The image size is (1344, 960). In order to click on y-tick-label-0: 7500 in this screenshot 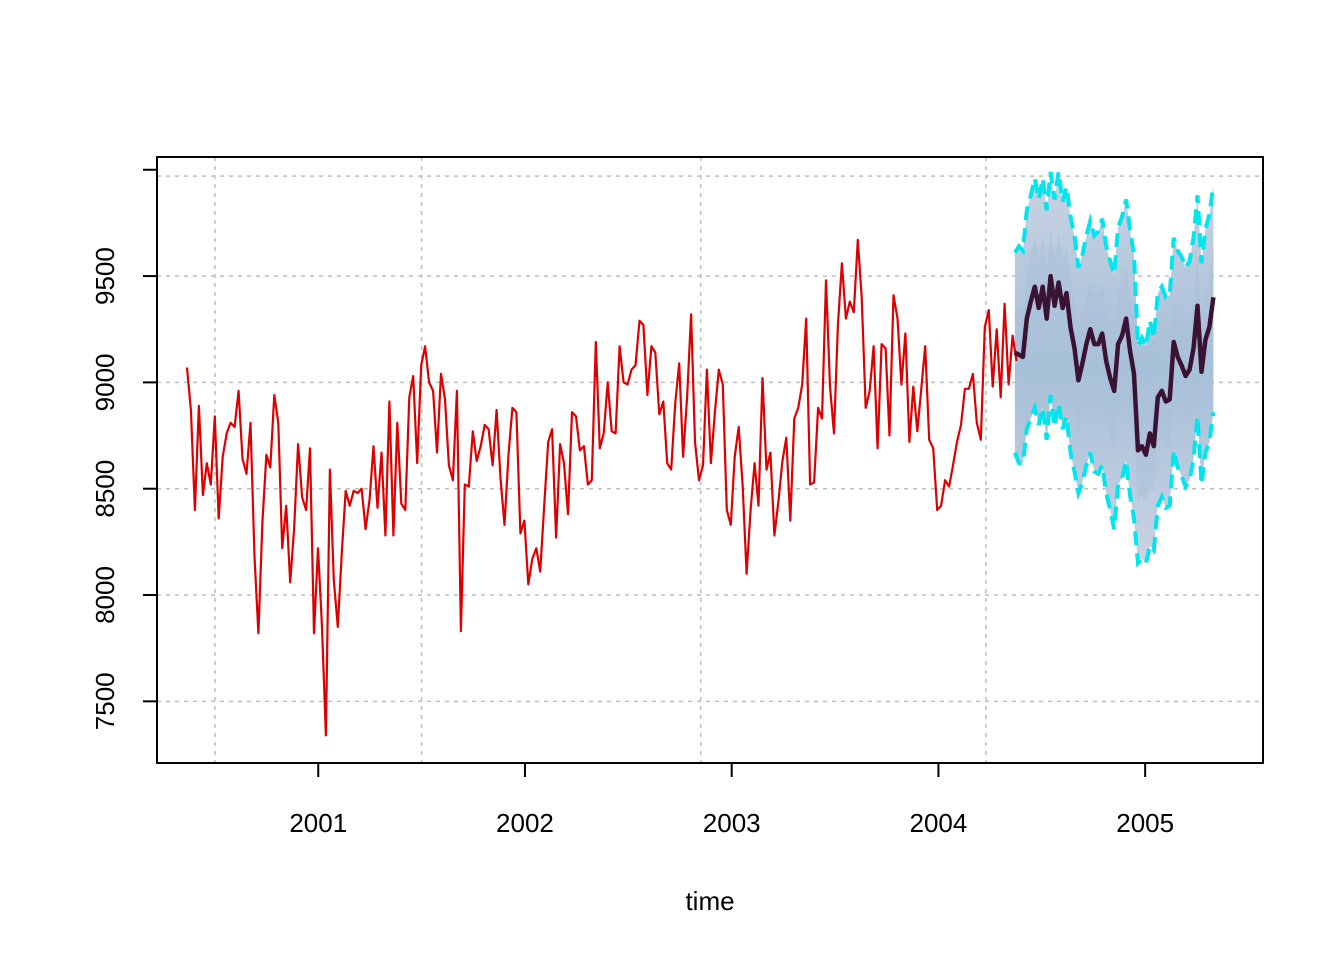, I will do `click(105, 701)`.